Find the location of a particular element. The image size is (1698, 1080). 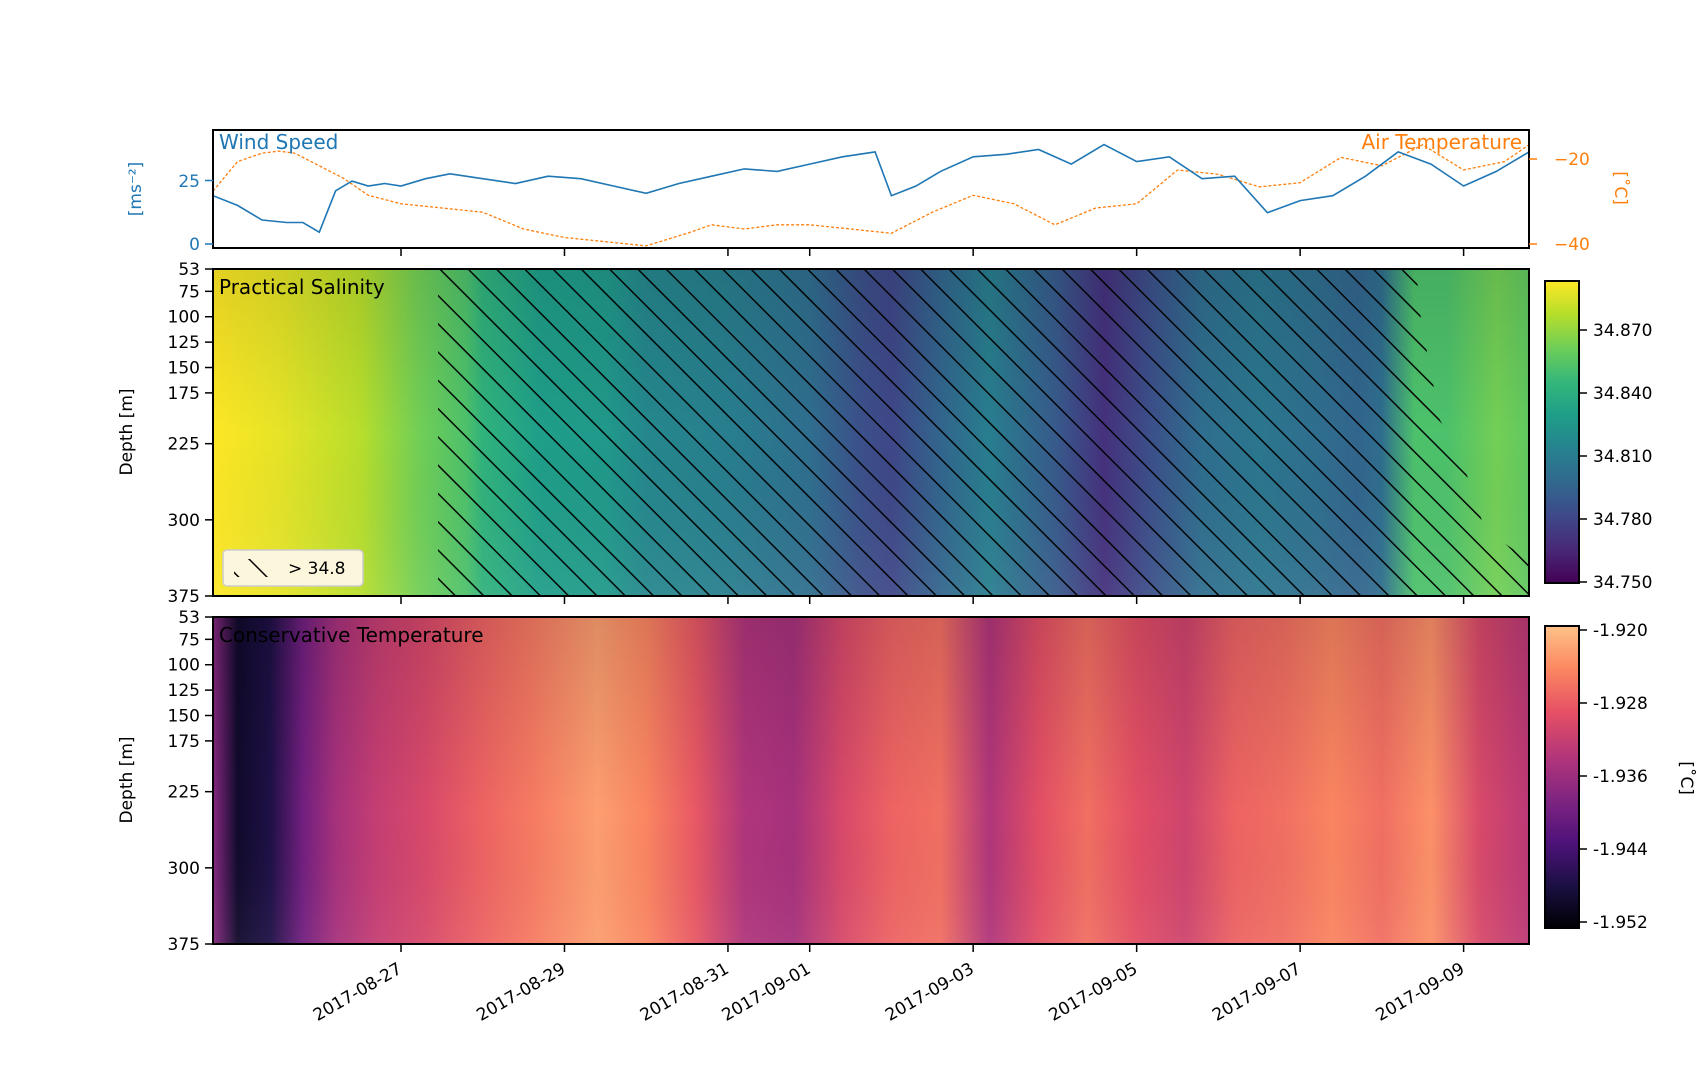

salinity-ylabel: Depth [m] is located at coordinates (127, 431).